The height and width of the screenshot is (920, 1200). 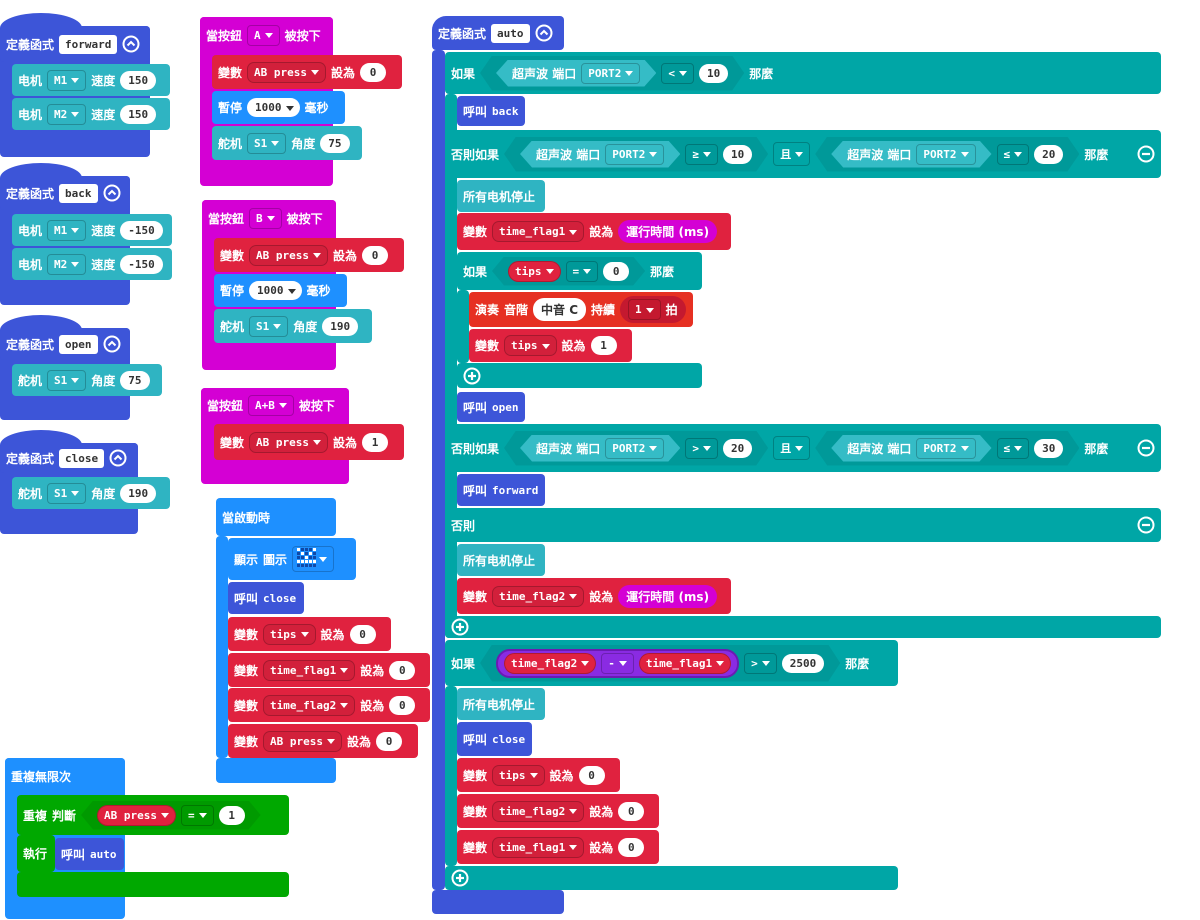 I want to click on number-input: 150, so click(x=138, y=114).